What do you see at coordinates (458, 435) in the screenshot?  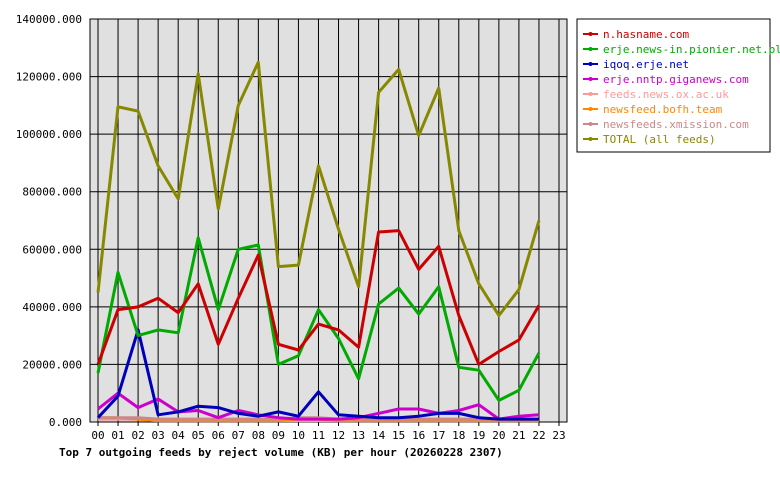 I see `x-tick-label: 18` at bounding box center [458, 435].